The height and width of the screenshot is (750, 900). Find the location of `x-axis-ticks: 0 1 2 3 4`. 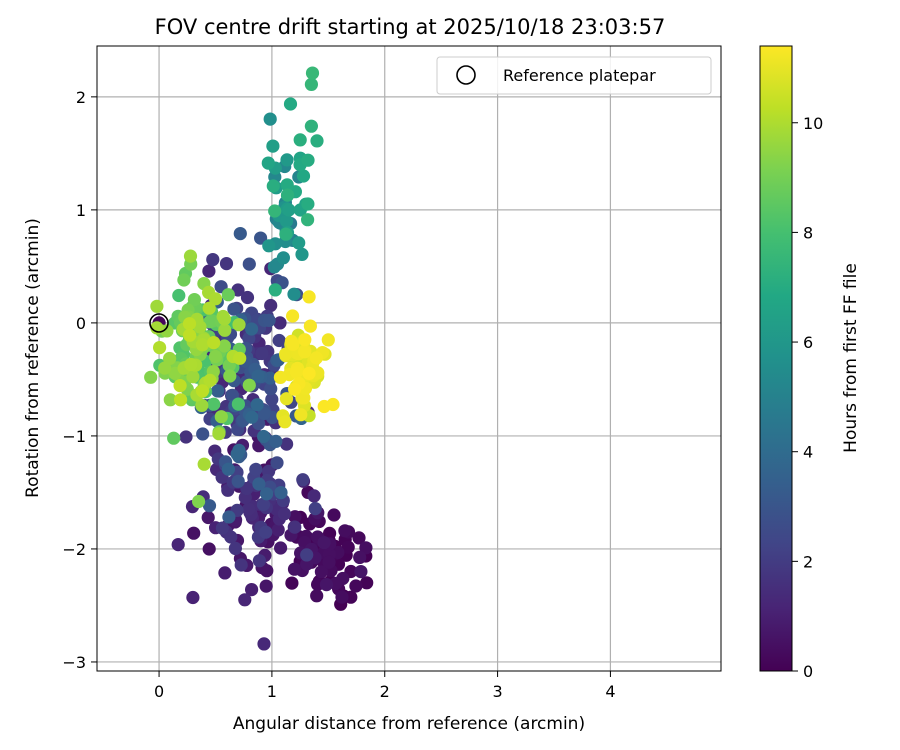

x-axis-ticks: 0 1 2 3 4 is located at coordinates (385, 686).